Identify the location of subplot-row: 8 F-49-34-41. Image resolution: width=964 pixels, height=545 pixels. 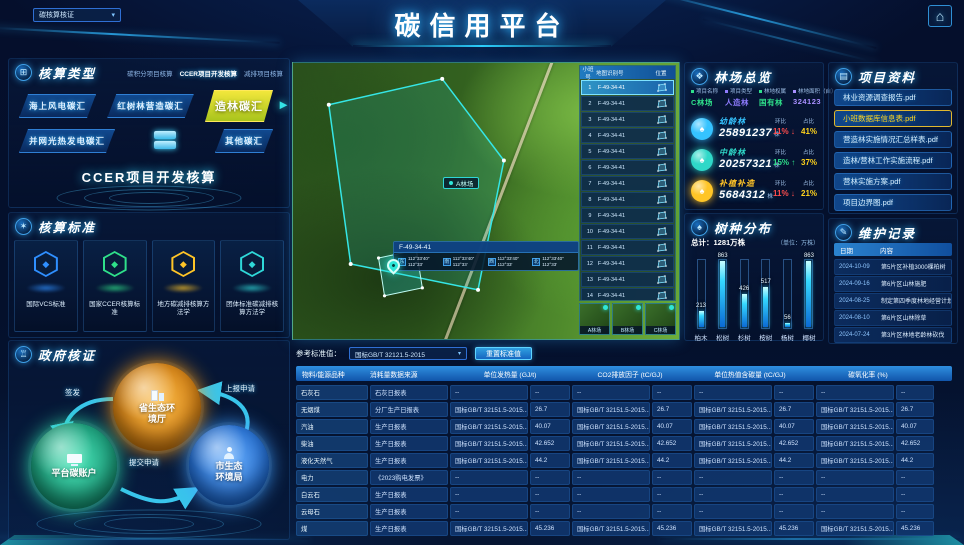
(627, 199).